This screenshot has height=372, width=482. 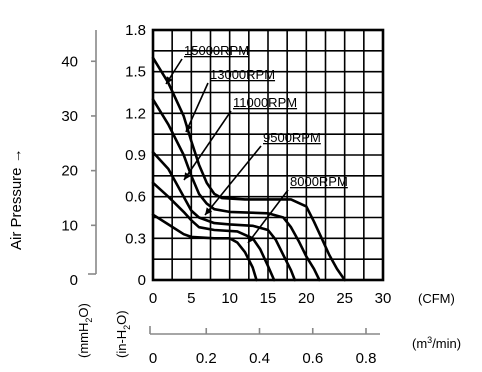 I want to click on label-arrow-15000rpm, so click(x=169, y=80).